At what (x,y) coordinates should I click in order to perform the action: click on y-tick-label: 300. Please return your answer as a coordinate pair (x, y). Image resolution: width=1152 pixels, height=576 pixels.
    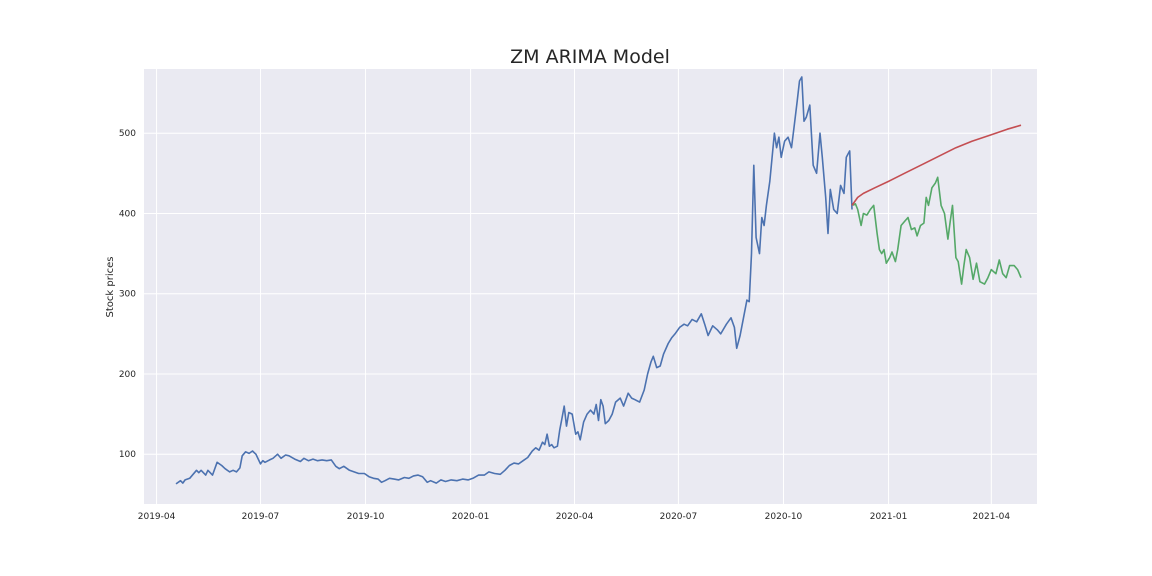
    Looking at the image, I should click on (127, 295).